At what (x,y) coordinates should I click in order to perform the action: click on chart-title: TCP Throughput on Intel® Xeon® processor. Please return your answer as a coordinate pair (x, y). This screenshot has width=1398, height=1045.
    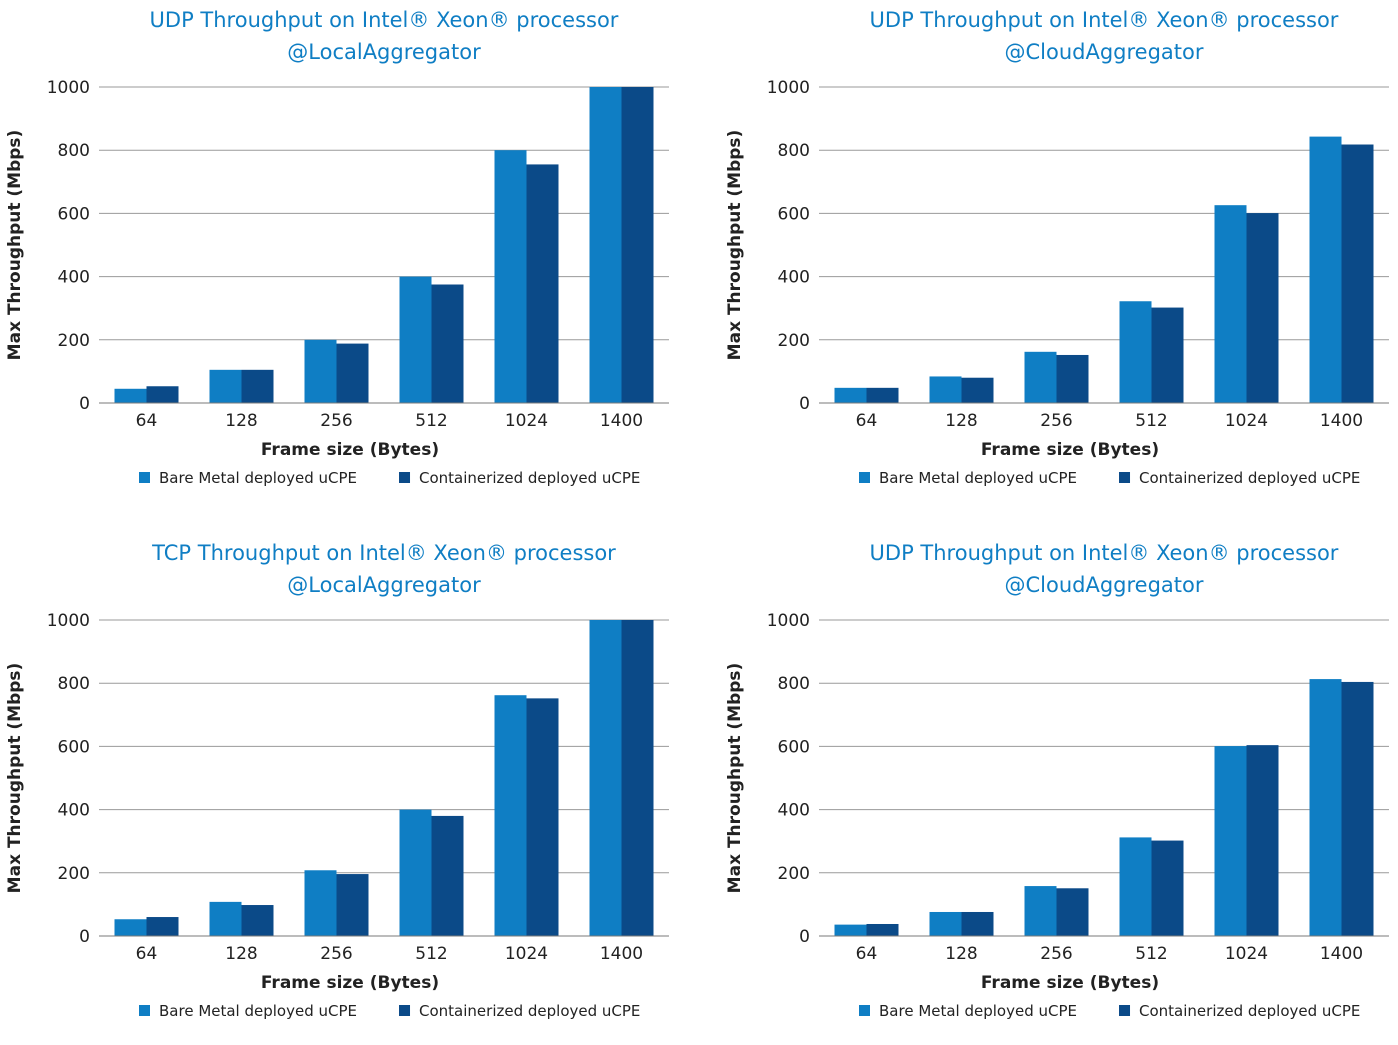
    Looking at the image, I should click on (383, 553).